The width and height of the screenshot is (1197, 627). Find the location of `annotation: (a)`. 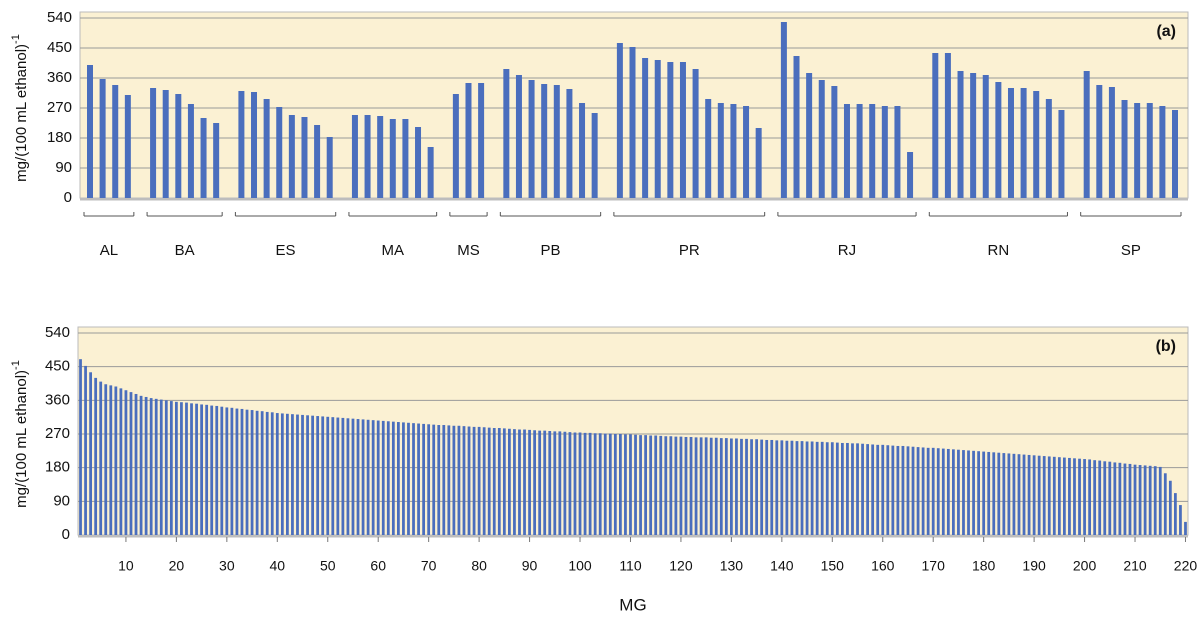

annotation: (a) is located at coordinates (1166, 31).